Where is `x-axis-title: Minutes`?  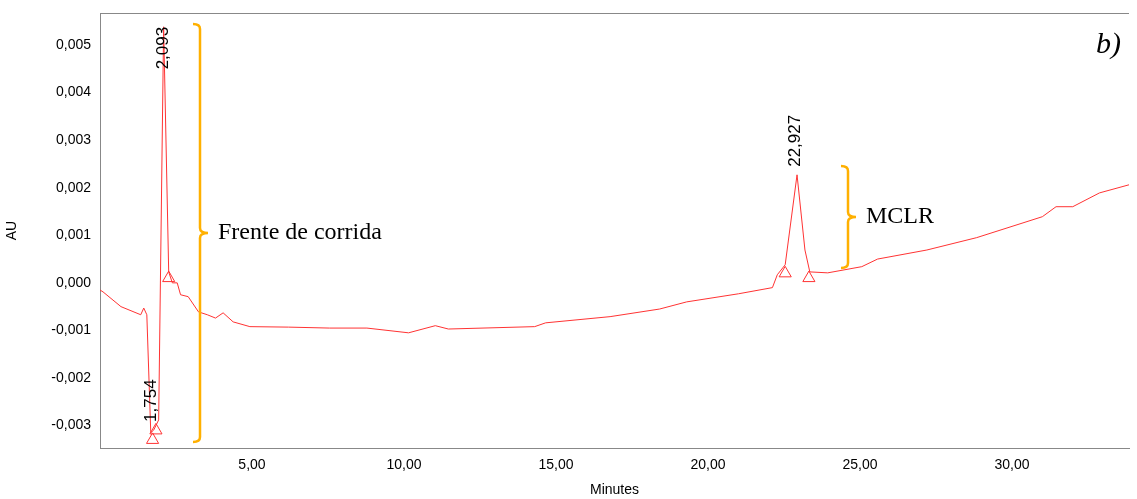 x-axis-title: Minutes is located at coordinates (614, 489).